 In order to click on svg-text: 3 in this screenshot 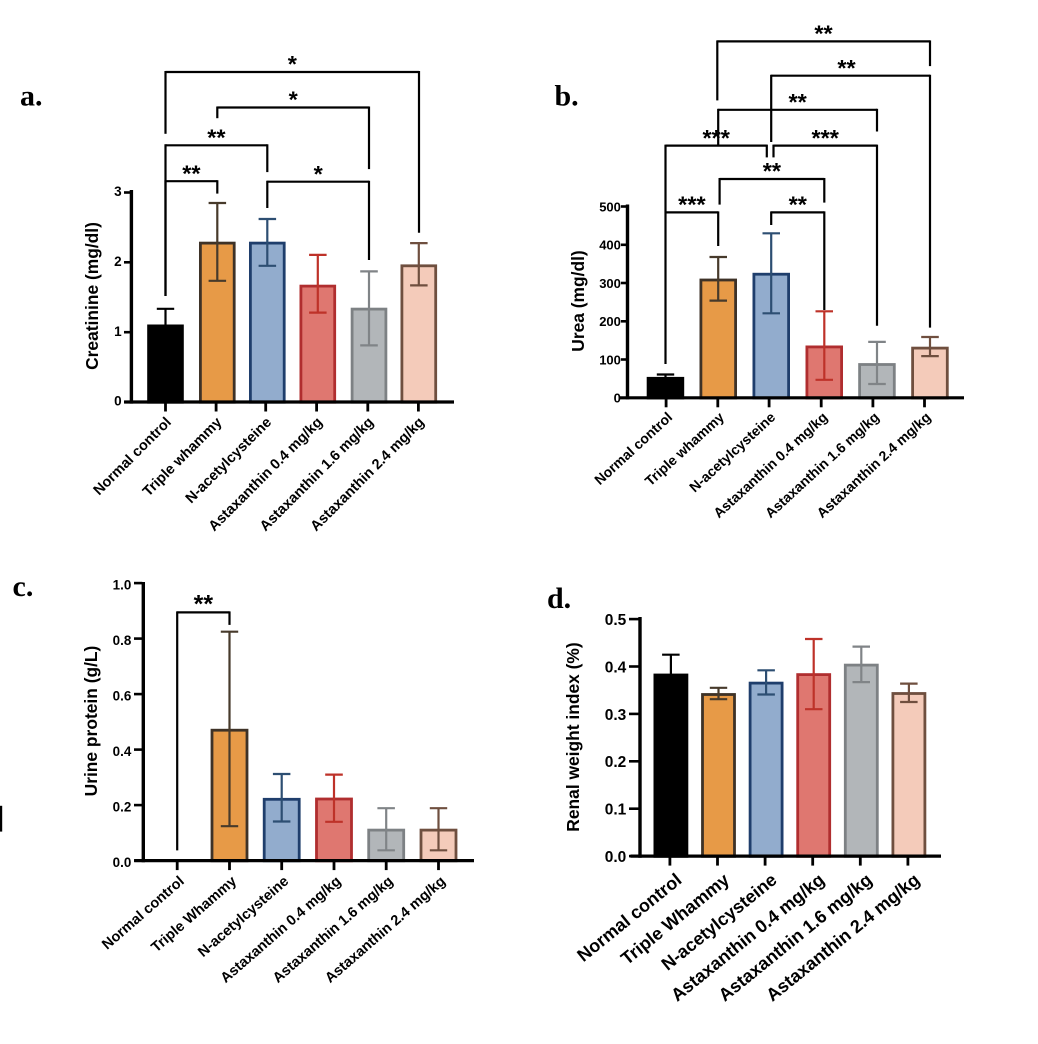, I will do `click(118, 191)`.